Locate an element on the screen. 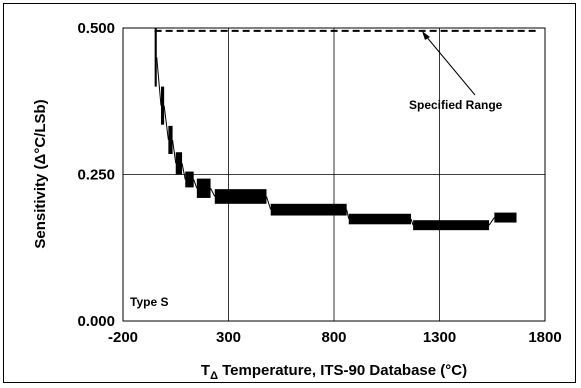 This screenshot has width=581, height=388. x-tick-label: -200 is located at coordinates (123, 337).